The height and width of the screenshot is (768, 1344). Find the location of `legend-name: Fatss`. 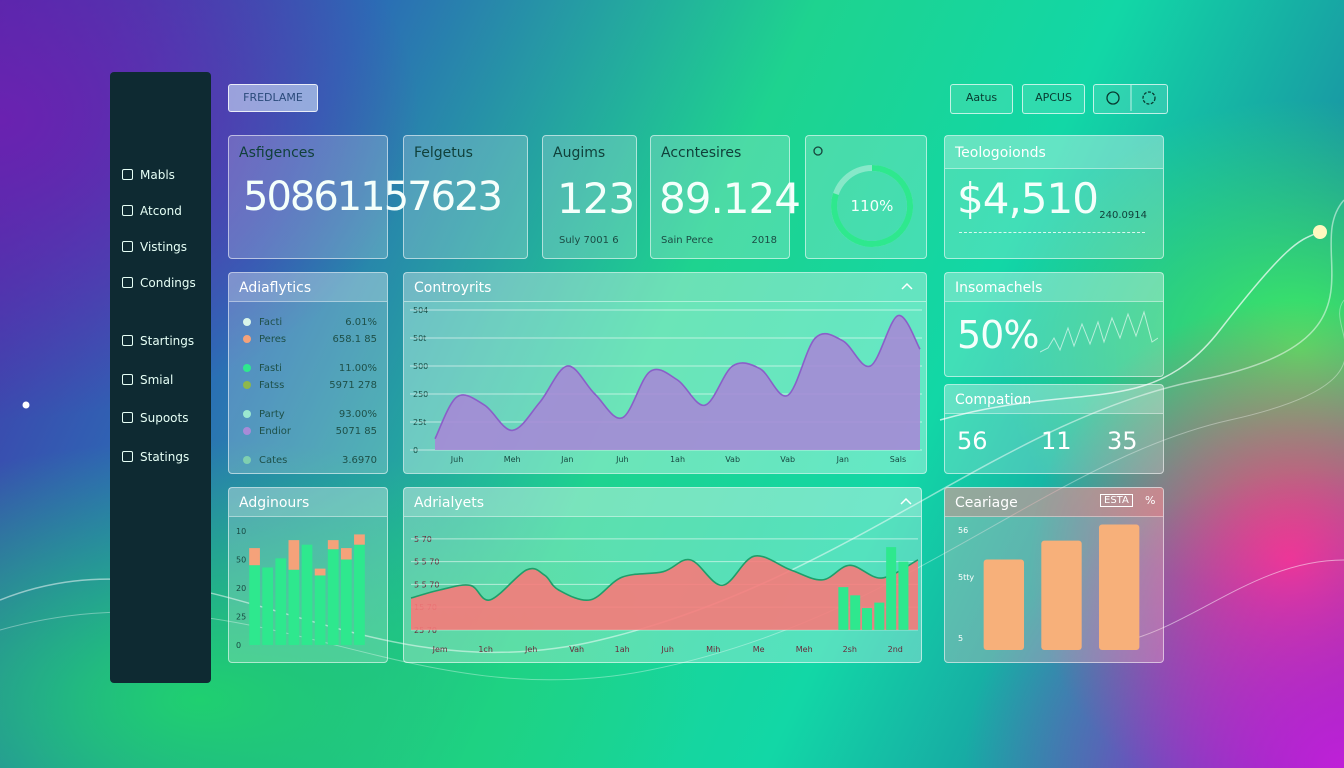

legend-name: Fatss is located at coordinates (272, 385).